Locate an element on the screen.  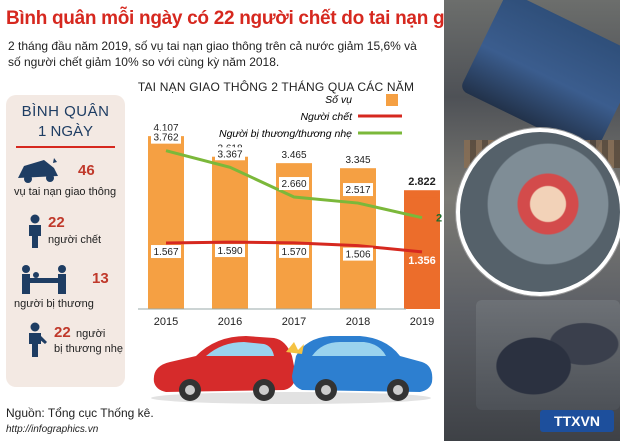
deaths-label-box-2018 is located at coordinates (358, 254).